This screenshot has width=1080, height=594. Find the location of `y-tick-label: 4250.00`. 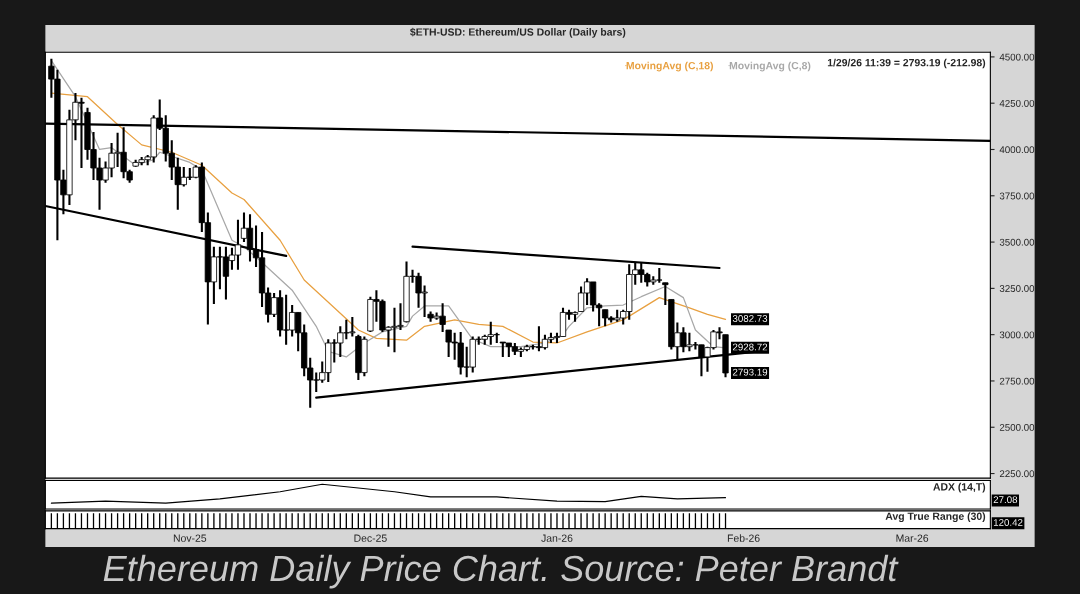

y-tick-label: 4250.00 is located at coordinates (1017, 103).